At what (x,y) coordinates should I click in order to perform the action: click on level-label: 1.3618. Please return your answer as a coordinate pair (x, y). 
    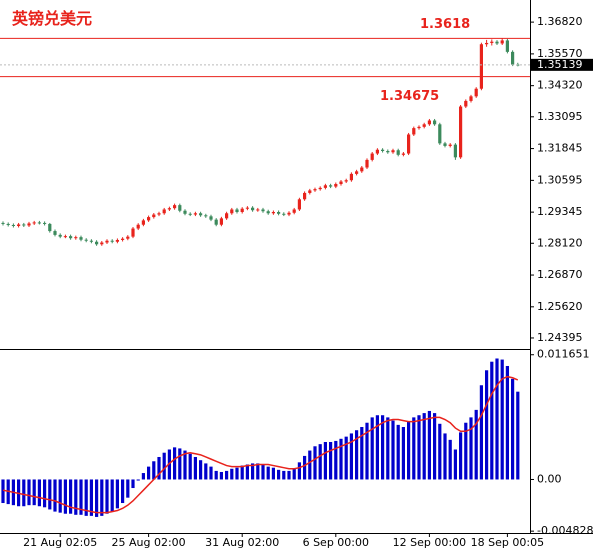
    Looking at the image, I should click on (445, 24).